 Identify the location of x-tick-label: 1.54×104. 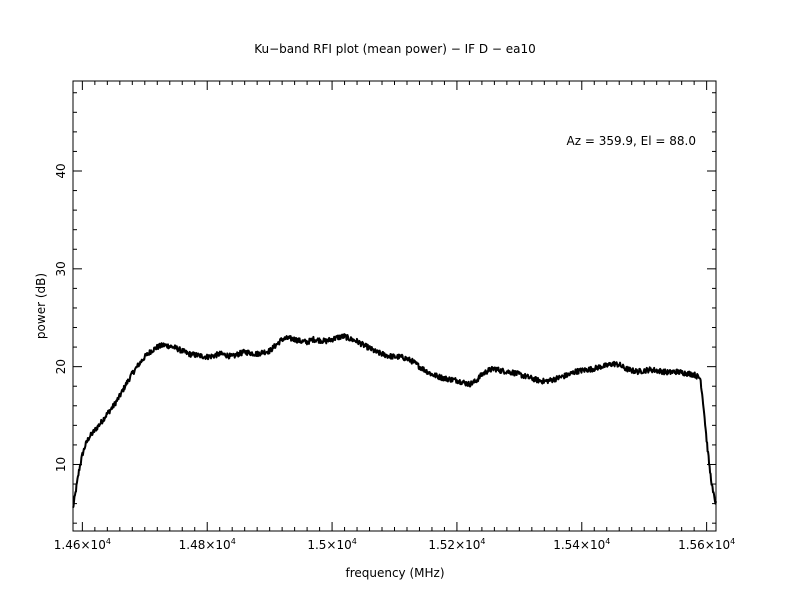
(581, 544).